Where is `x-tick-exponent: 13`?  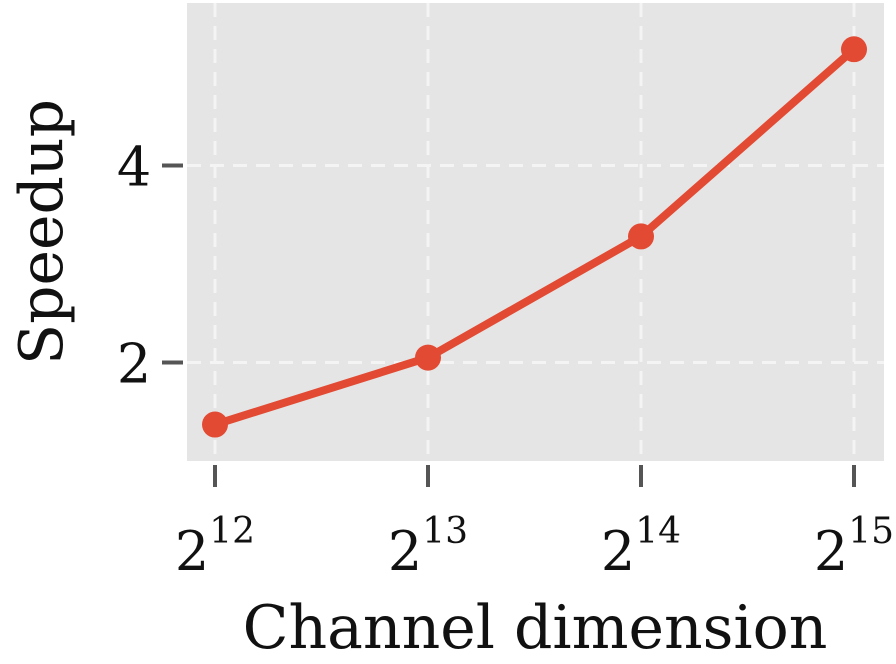 x-tick-exponent: 13 is located at coordinates (445, 531).